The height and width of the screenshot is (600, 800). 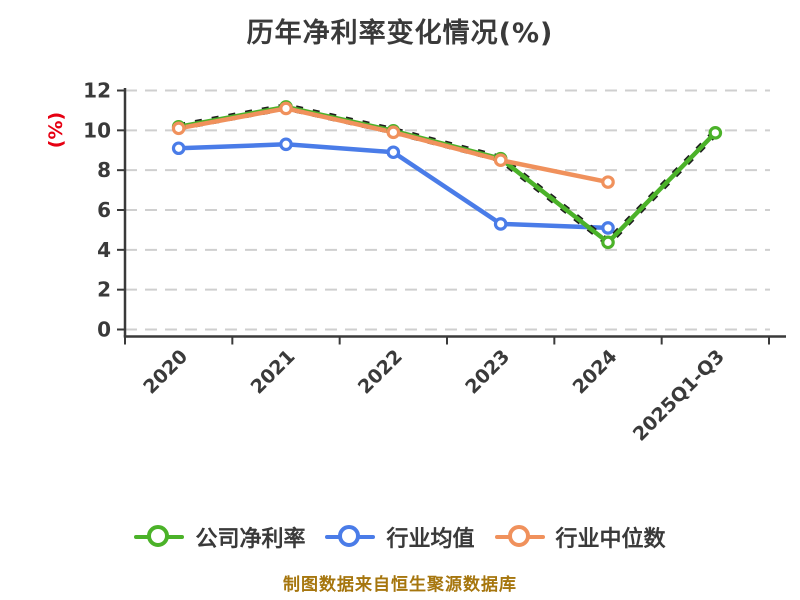 What do you see at coordinates (97, 130) in the screenshot?
I see `y-tick-label: 10` at bounding box center [97, 130].